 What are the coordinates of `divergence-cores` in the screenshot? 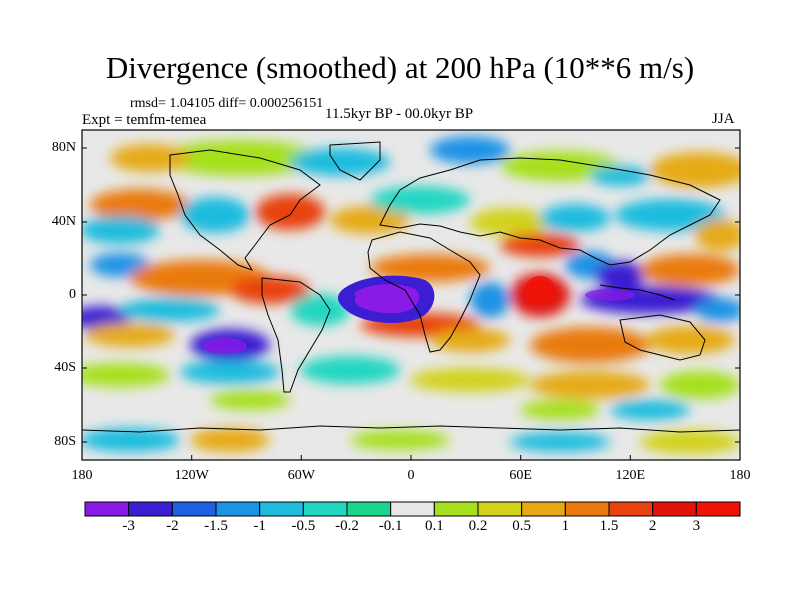 It's located at (419, 314).